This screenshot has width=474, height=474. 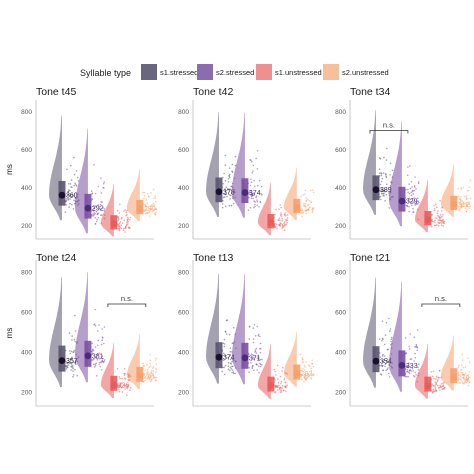 I want to click on median-label: 389, so click(x=386, y=190).